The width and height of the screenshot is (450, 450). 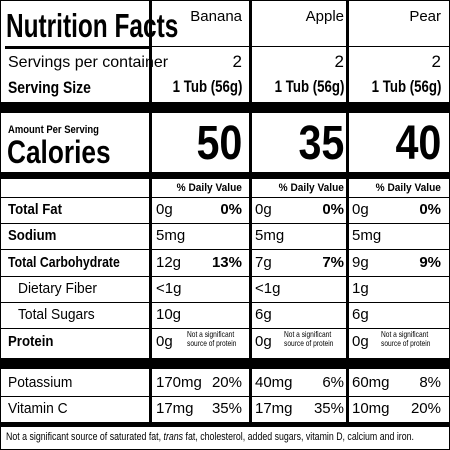 What do you see at coordinates (367, 235) in the screenshot?
I see `sodium-amount-pear: 5mg` at bounding box center [367, 235].